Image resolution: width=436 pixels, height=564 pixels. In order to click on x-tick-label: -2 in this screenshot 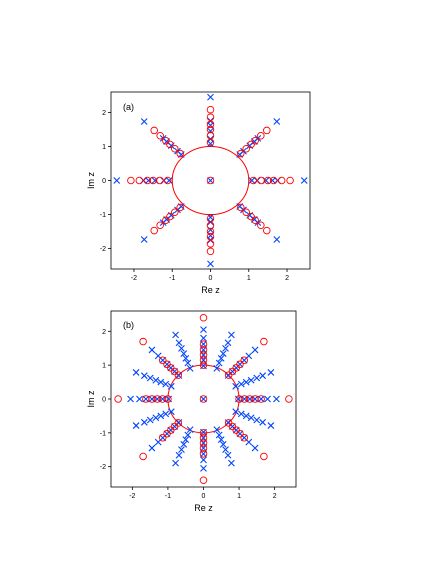, I will do `click(132, 496)`.